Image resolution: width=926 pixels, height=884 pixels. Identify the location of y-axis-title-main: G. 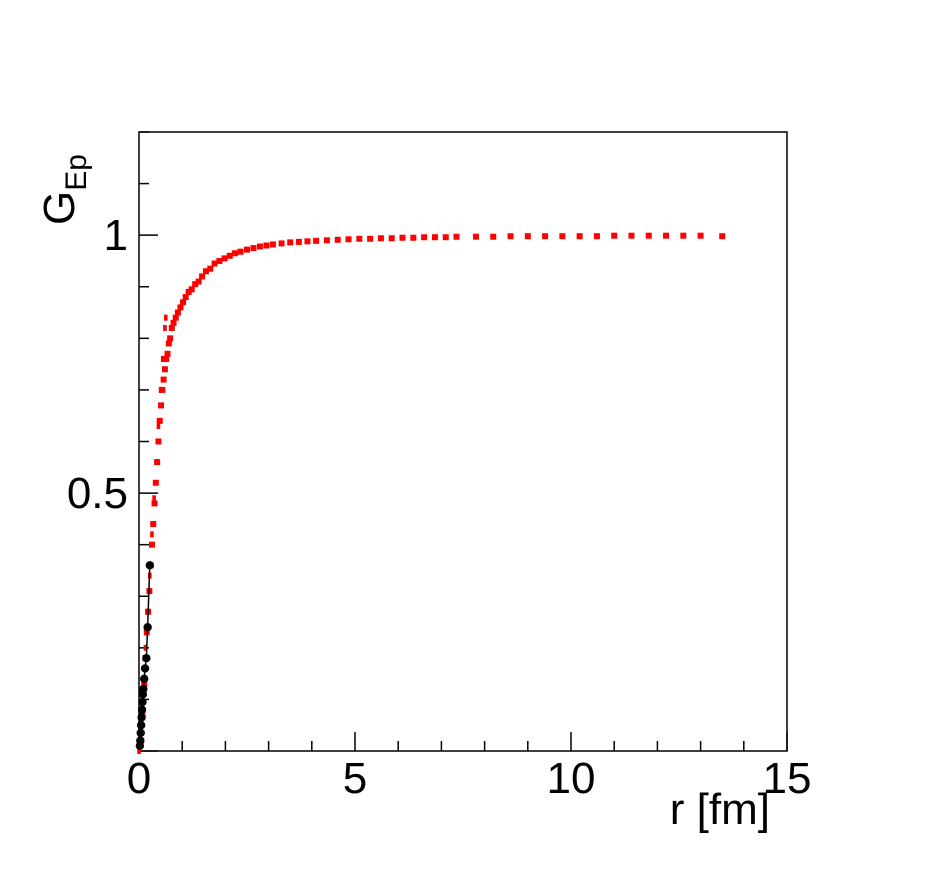
(59, 208).